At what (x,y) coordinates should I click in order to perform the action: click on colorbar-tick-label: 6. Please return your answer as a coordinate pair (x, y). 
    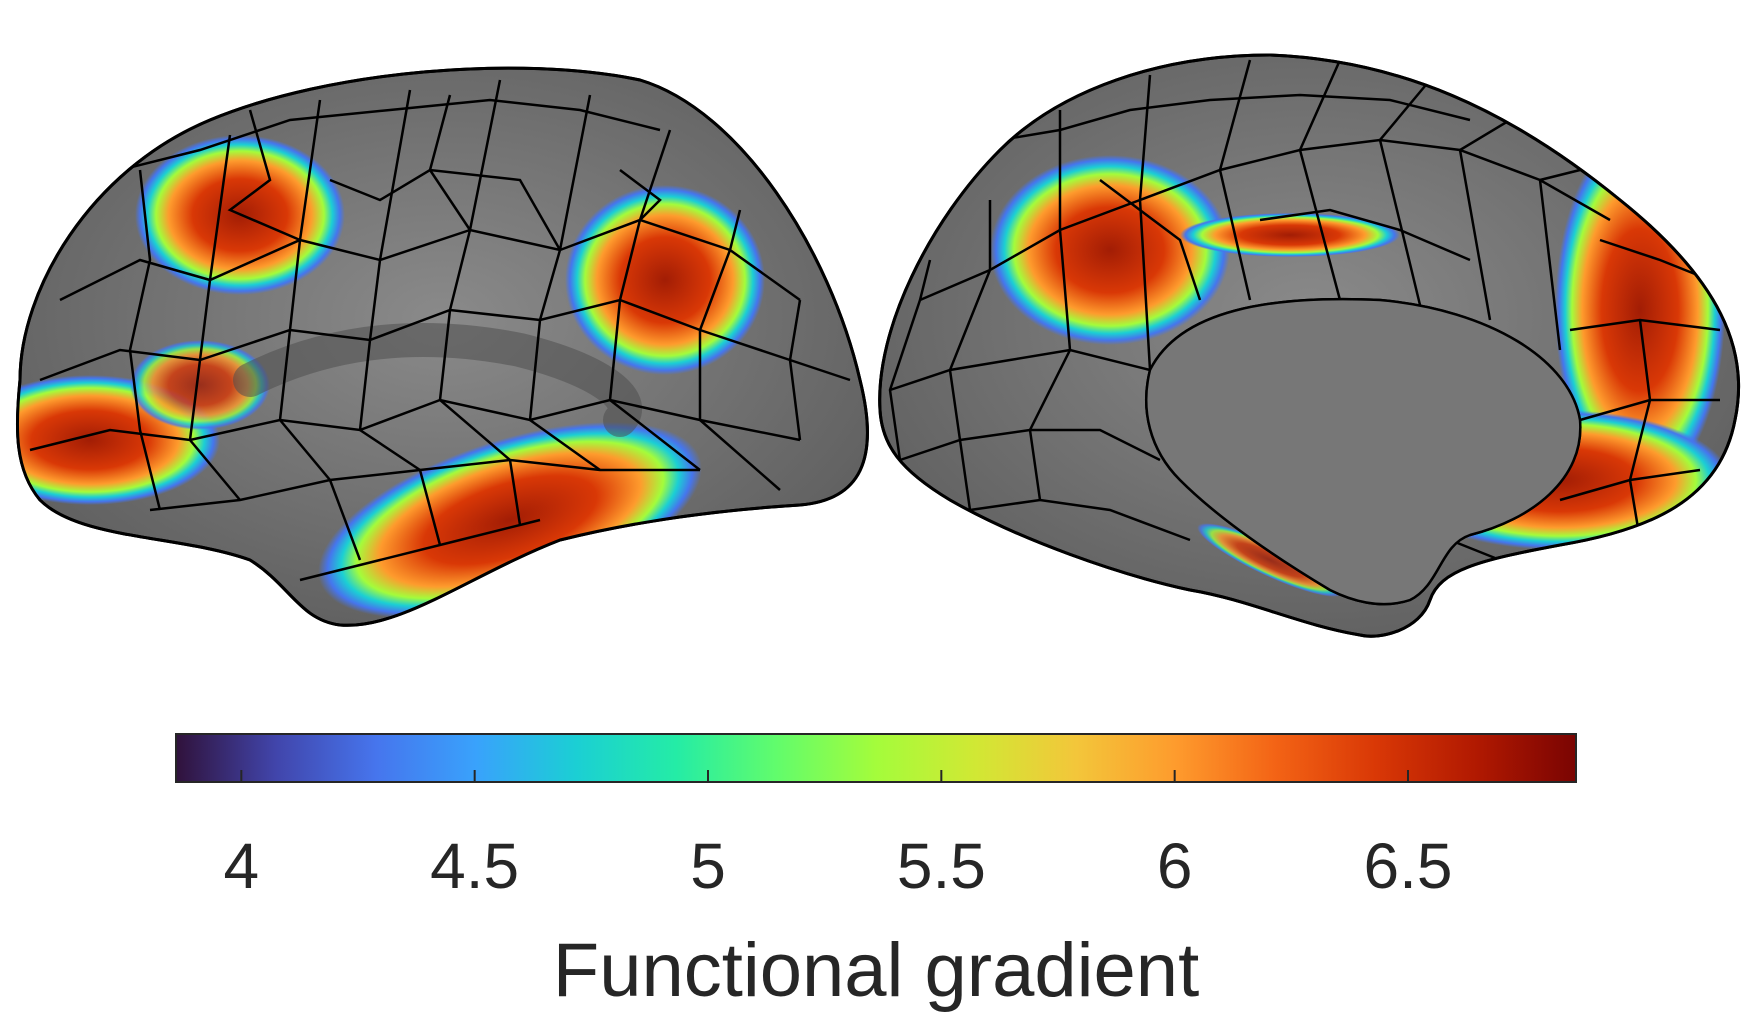
    Looking at the image, I should click on (1175, 866).